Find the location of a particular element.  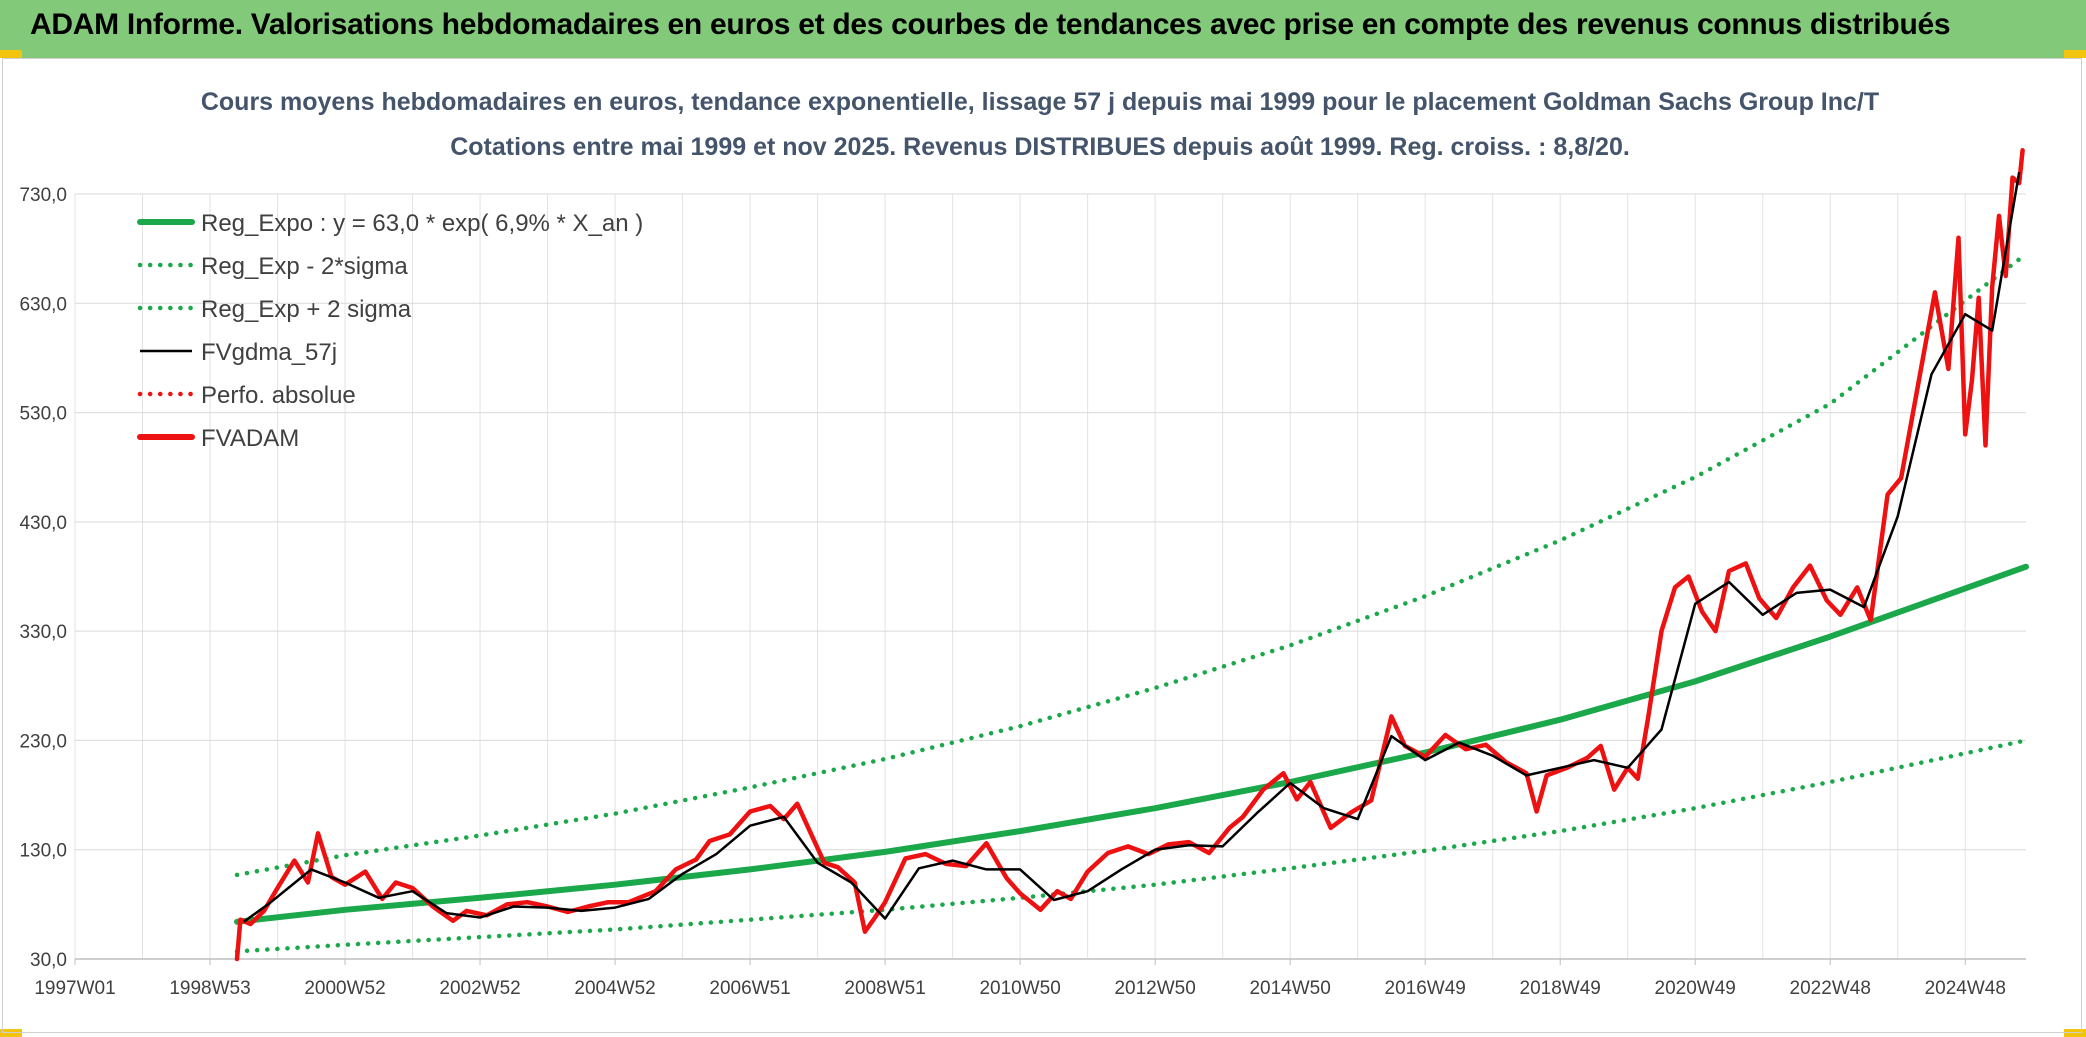

x-tick-label: 2006W51 is located at coordinates (749, 988).